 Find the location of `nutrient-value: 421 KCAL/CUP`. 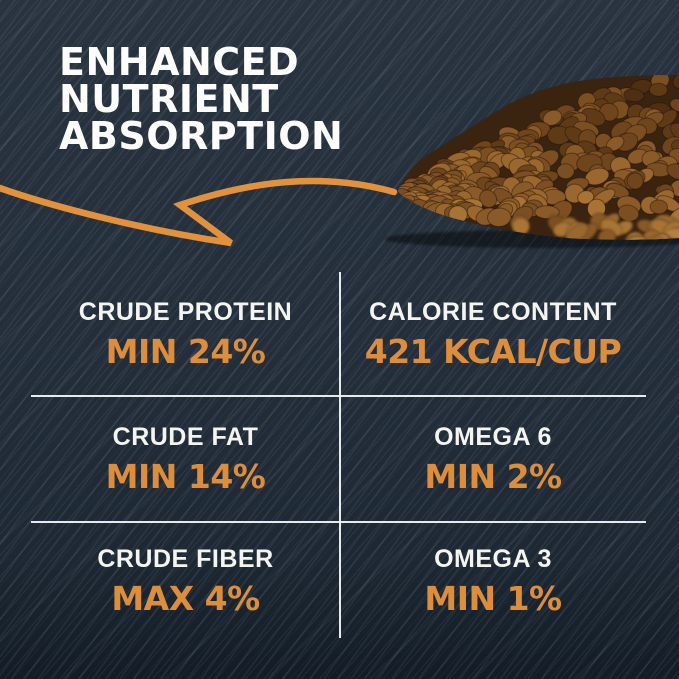

nutrient-value: 421 KCAL/CUP is located at coordinates (493, 351).